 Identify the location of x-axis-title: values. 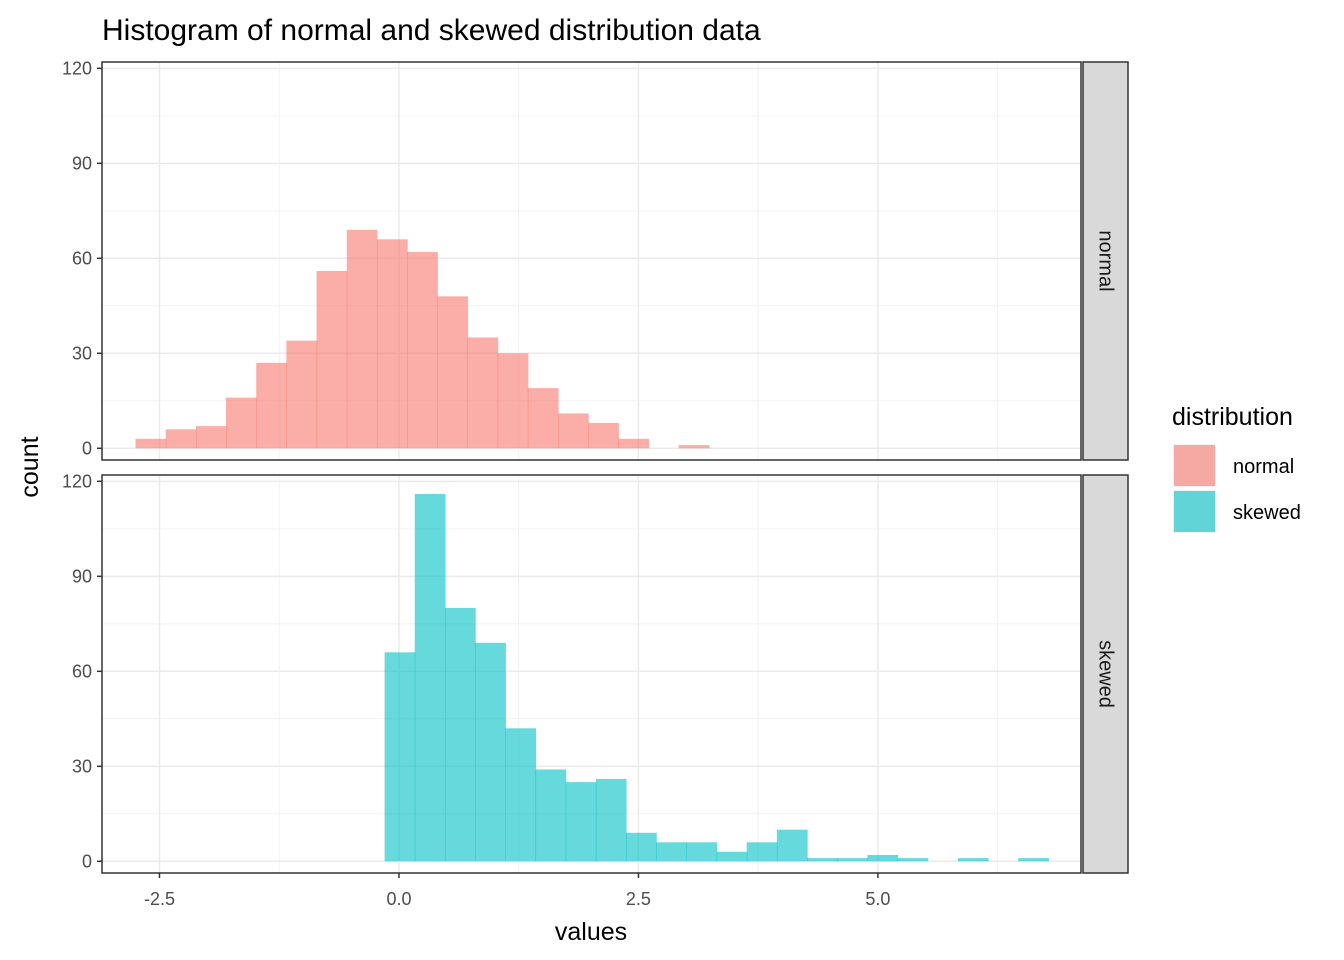
(591, 932).